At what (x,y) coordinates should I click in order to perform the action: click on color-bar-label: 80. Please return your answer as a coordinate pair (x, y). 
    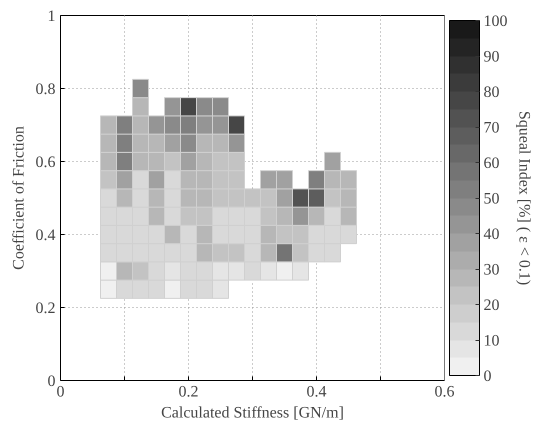
    Looking at the image, I should click on (492, 92).